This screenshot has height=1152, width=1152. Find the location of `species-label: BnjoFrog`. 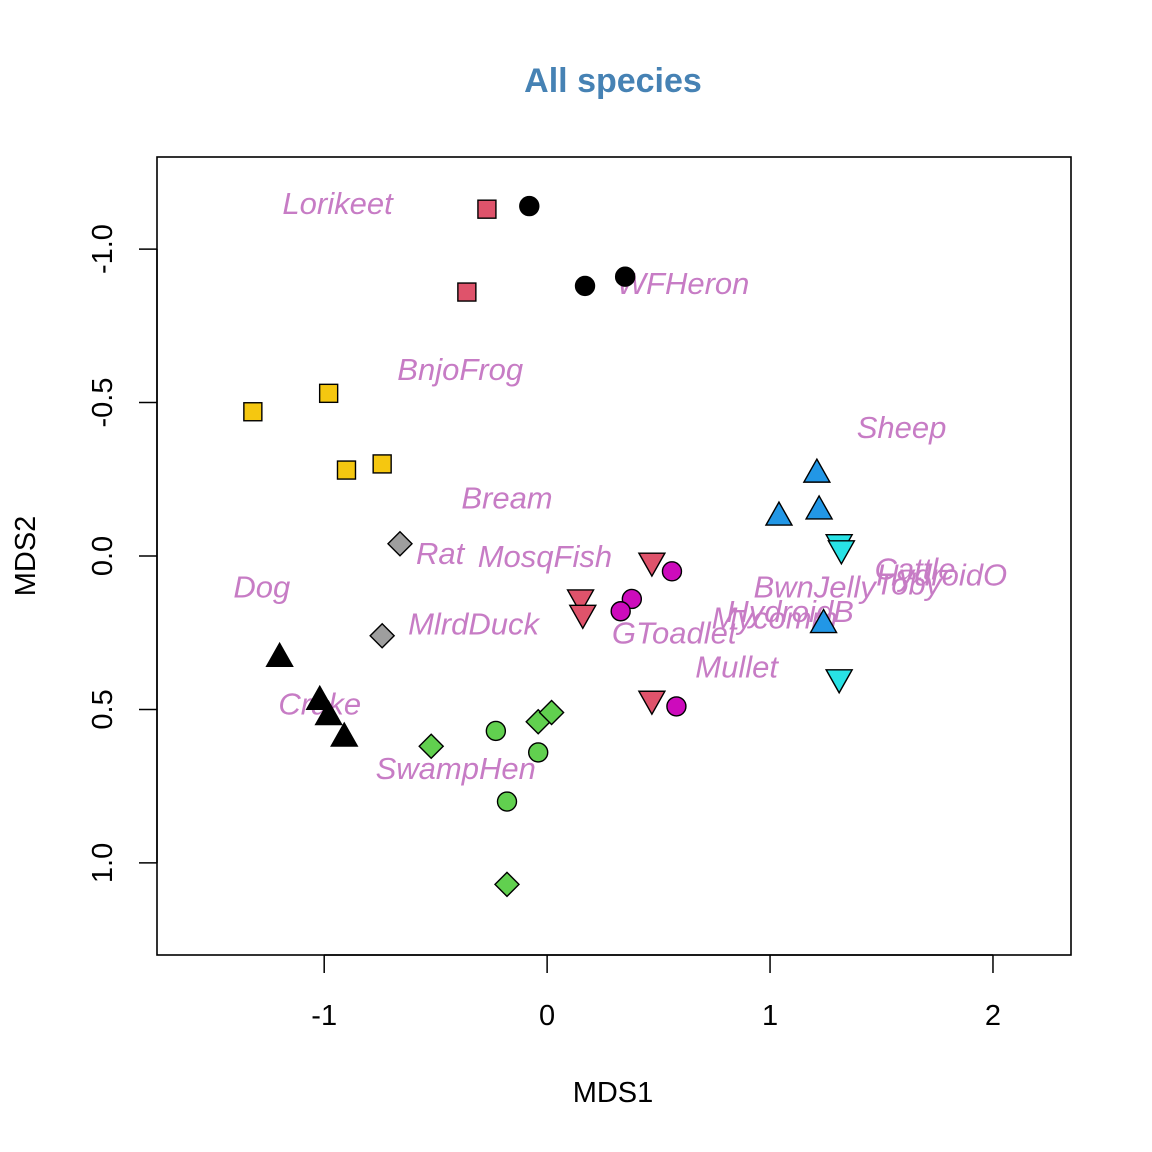

species-label: BnjoFrog is located at coordinates (460, 369).